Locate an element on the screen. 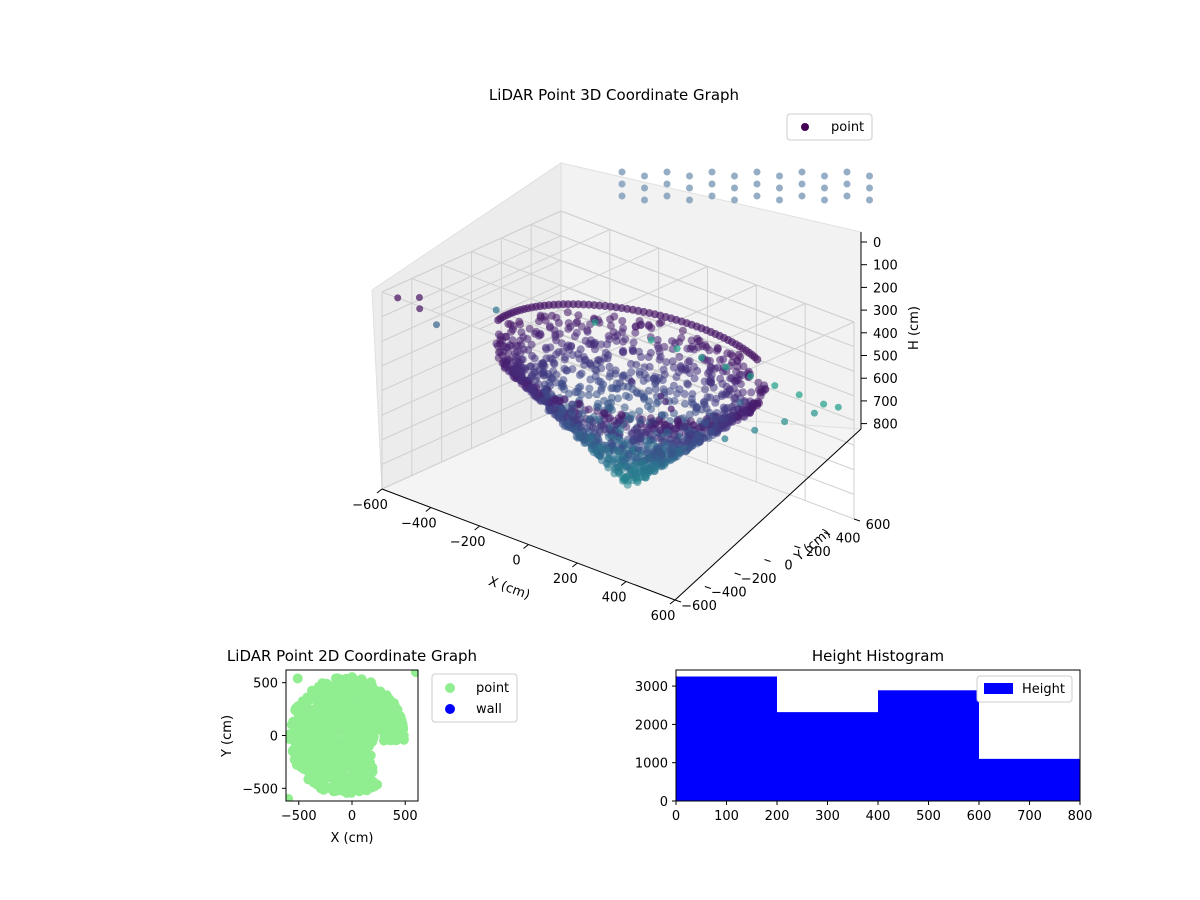 The height and width of the screenshot is (900, 1200). chart-3d-title: LiDAR Point 3D Coordinate Graph is located at coordinates (614, 95).